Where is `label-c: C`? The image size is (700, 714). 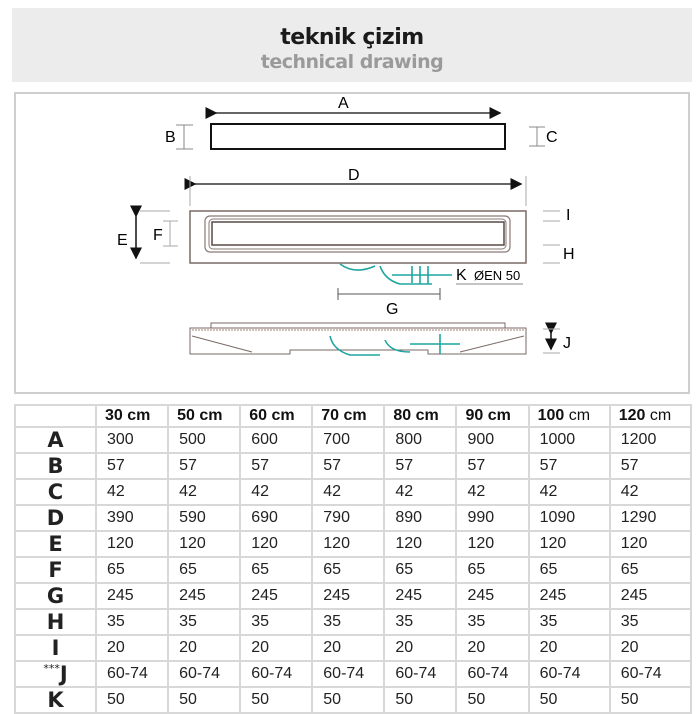 label-c: C is located at coordinates (552, 137).